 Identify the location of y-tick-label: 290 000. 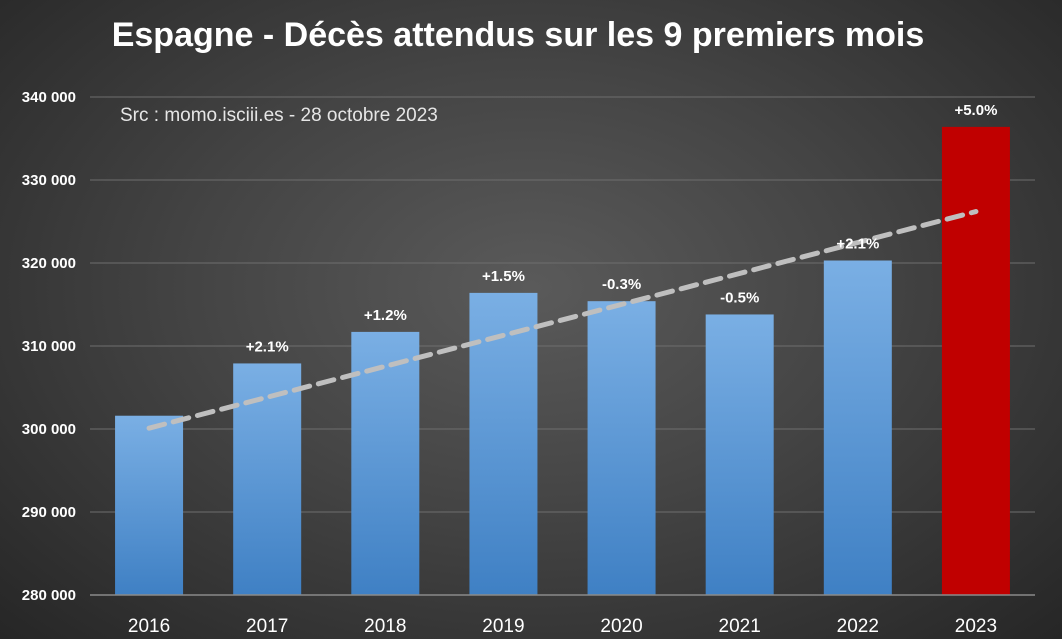
(49, 512).